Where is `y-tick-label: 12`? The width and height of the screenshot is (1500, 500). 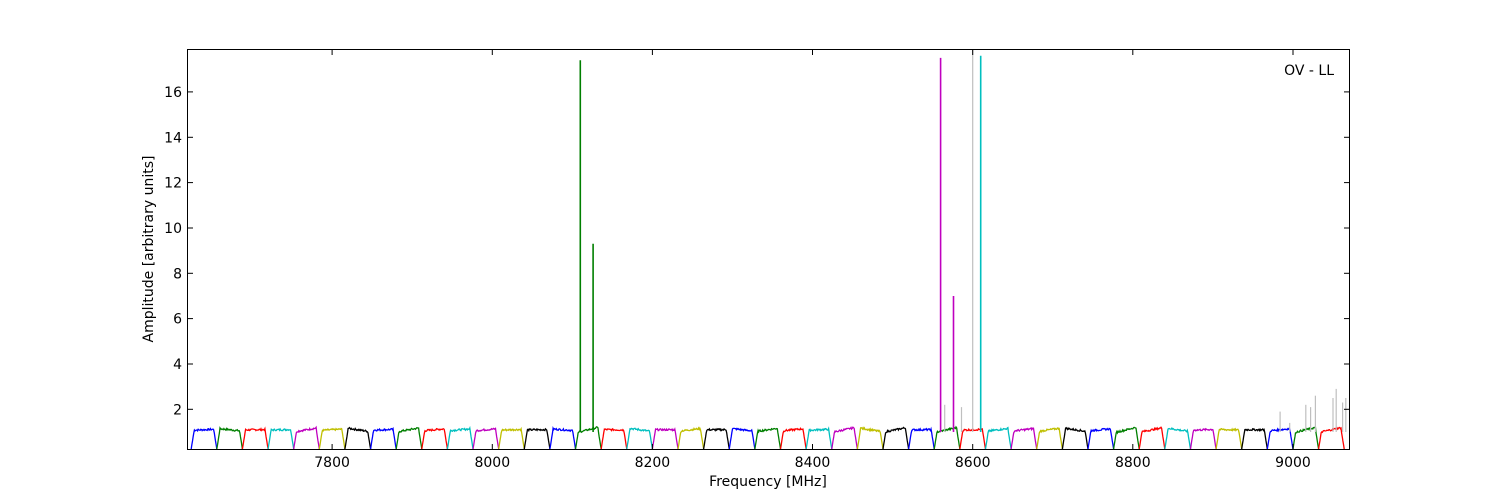 y-tick-label: 12 is located at coordinates (173, 184).